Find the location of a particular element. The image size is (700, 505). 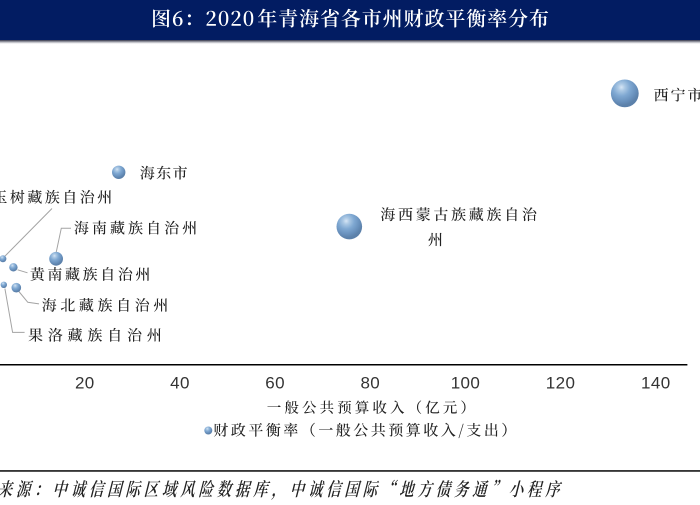

svg-text: 80 is located at coordinates (370, 383).